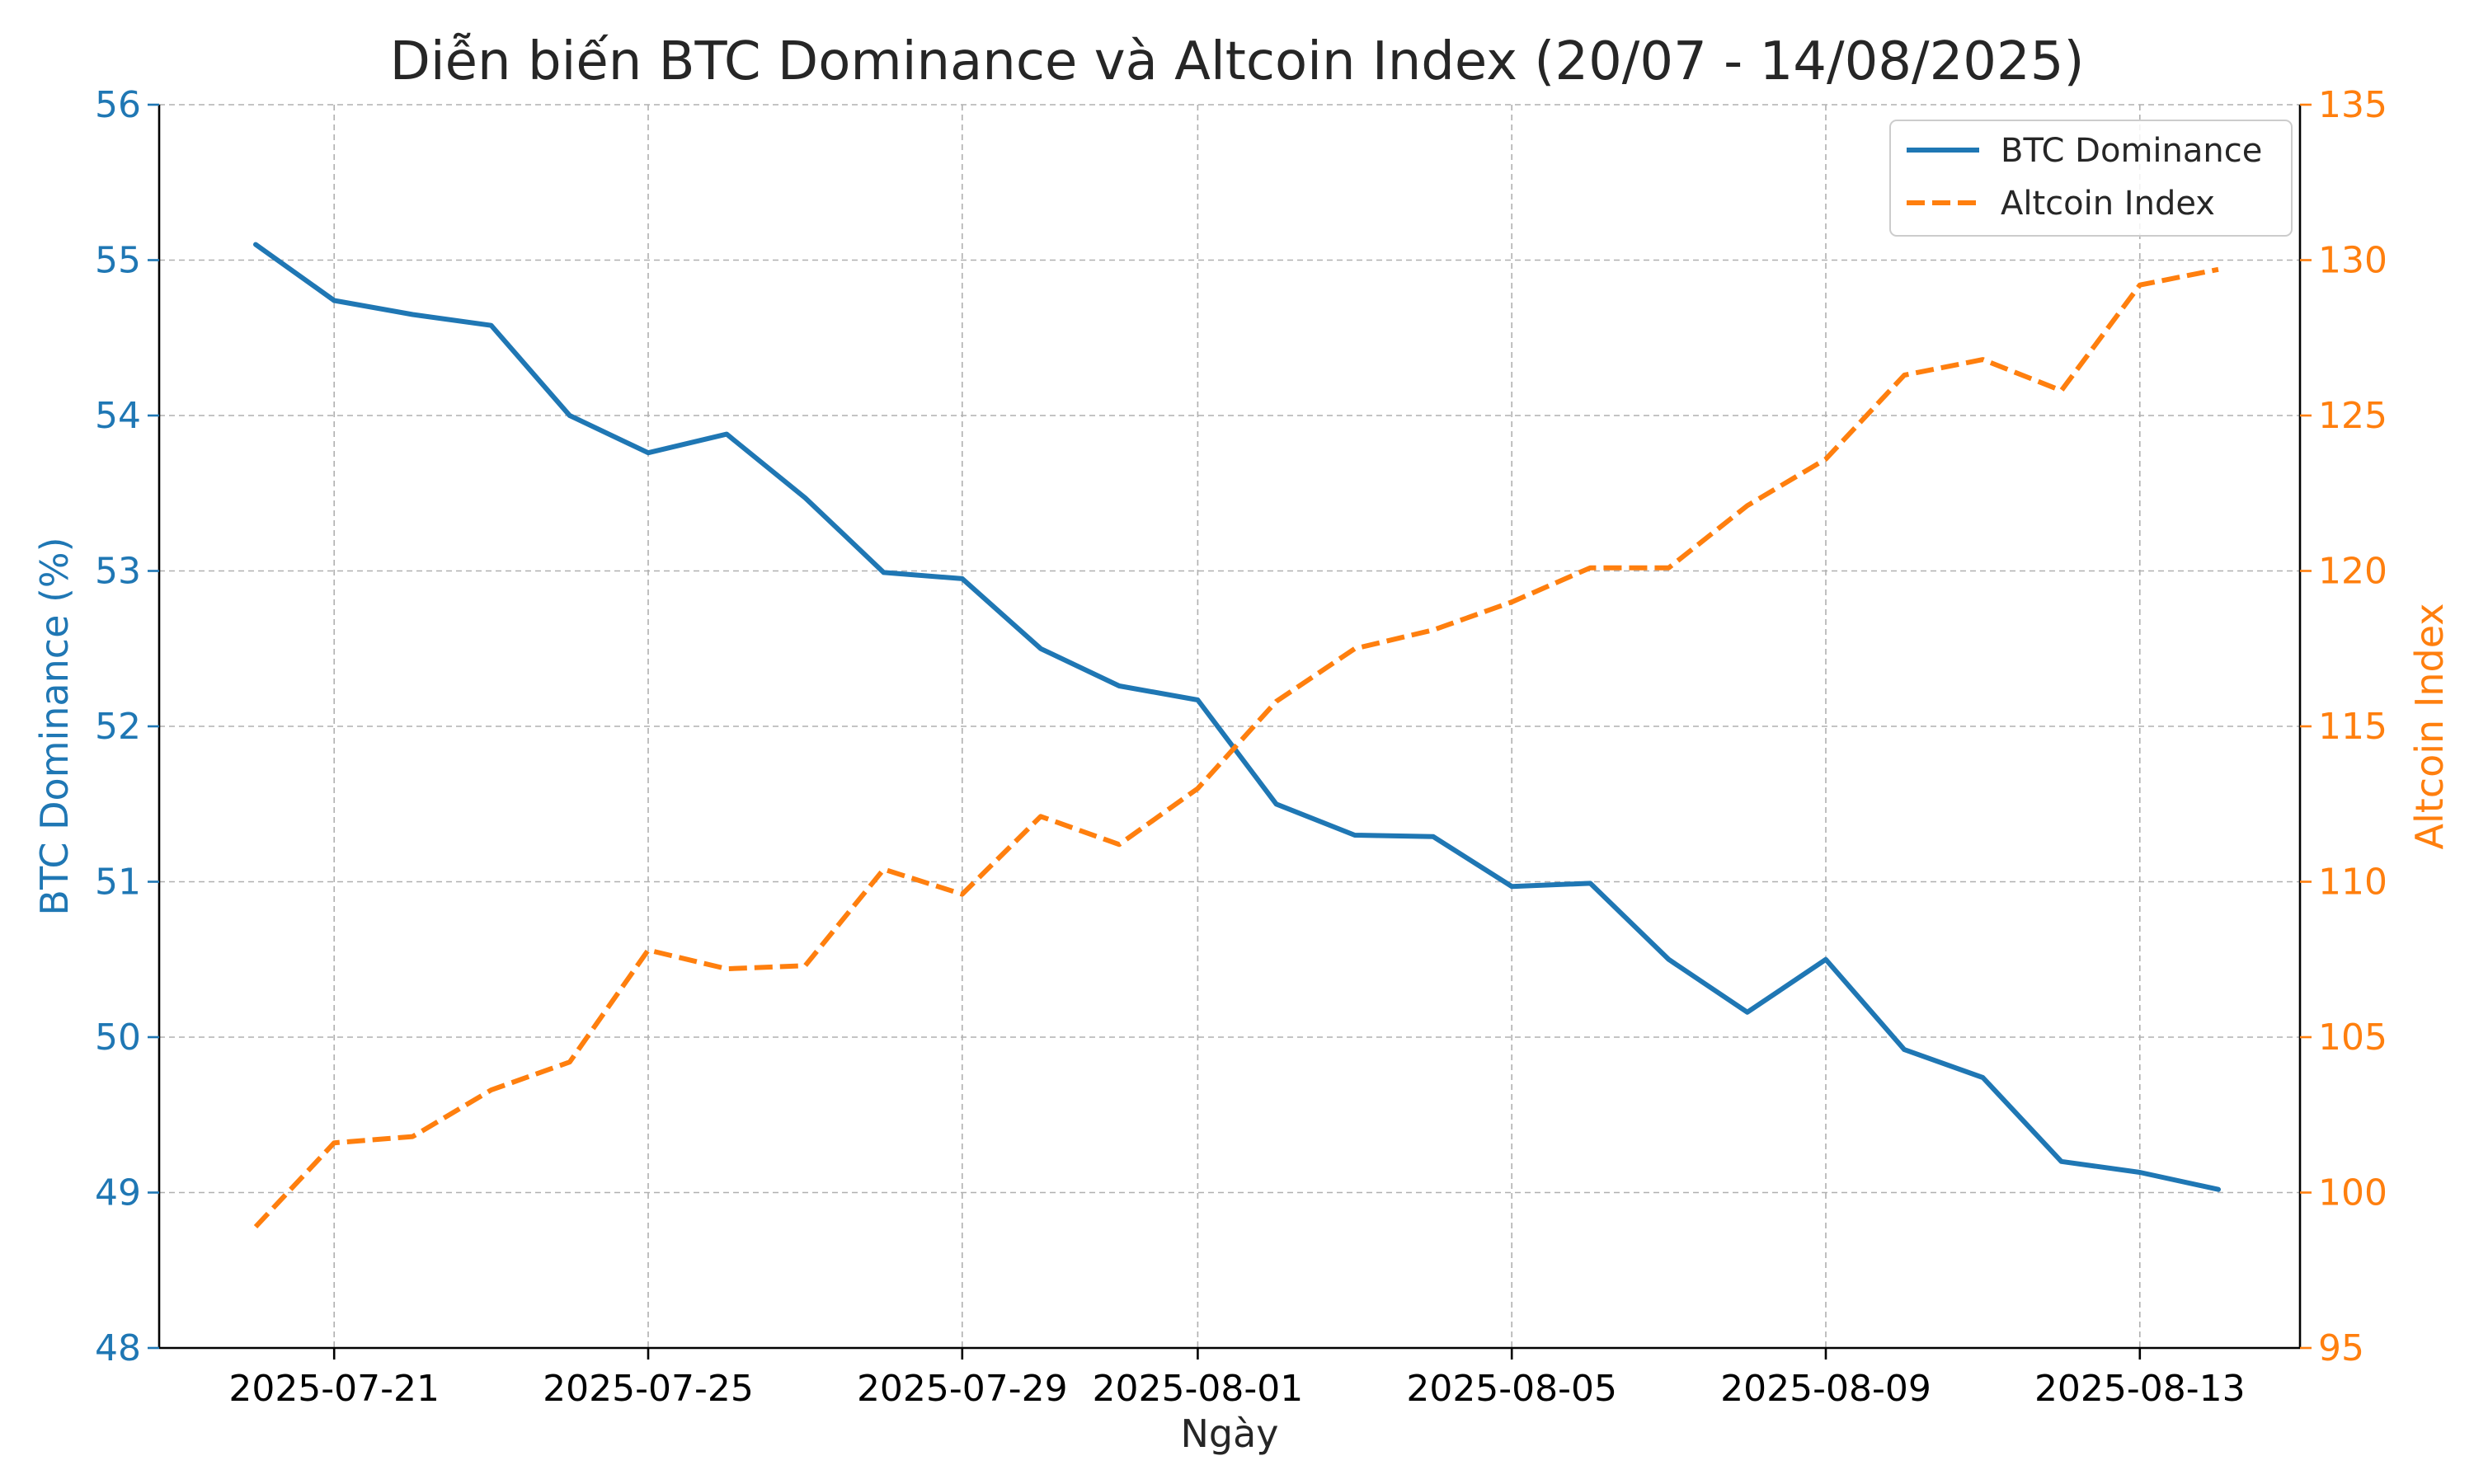 The image size is (2474, 1484). I want to click on legend-label-btc-dominance: BTC Dominance, so click(2131, 151).